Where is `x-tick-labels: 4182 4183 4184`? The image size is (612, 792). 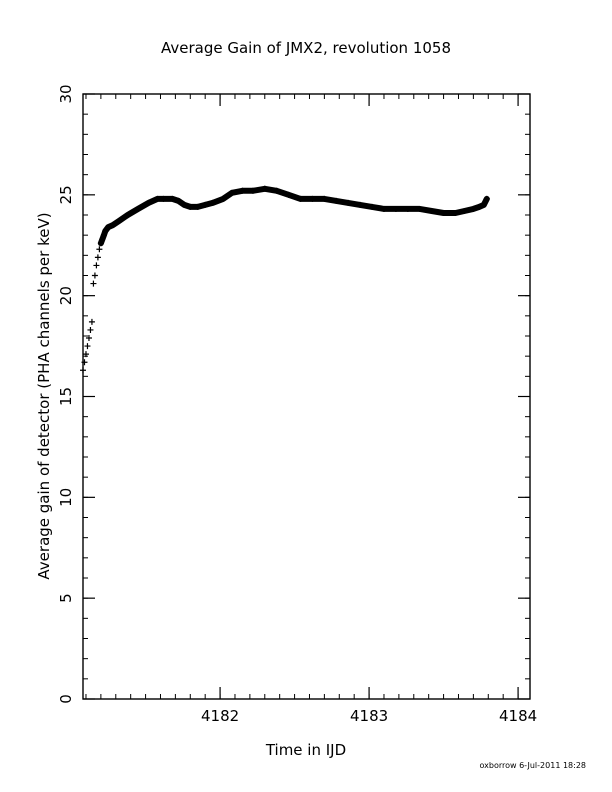
x-tick-labels: 4182 4183 4184 is located at coordinates (369, 716).